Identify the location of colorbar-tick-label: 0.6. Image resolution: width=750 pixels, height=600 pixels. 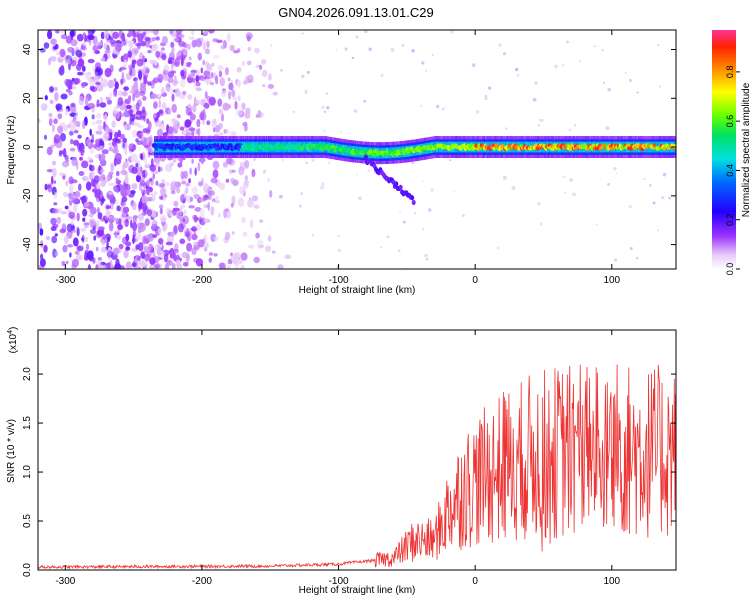
(730, 121).